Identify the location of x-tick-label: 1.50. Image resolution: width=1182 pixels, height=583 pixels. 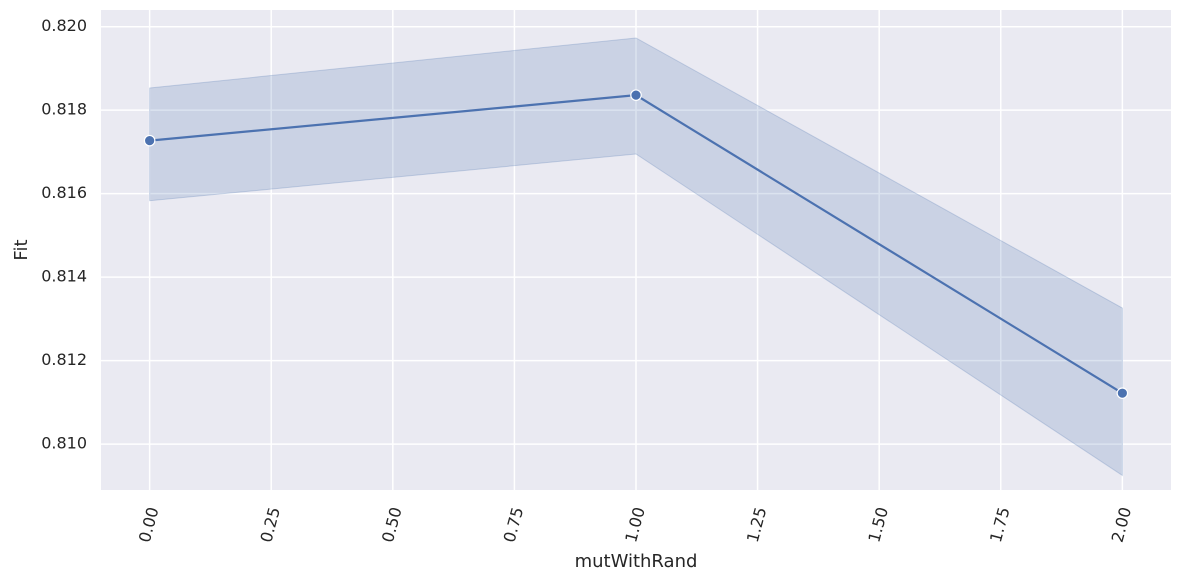
(878, 524).